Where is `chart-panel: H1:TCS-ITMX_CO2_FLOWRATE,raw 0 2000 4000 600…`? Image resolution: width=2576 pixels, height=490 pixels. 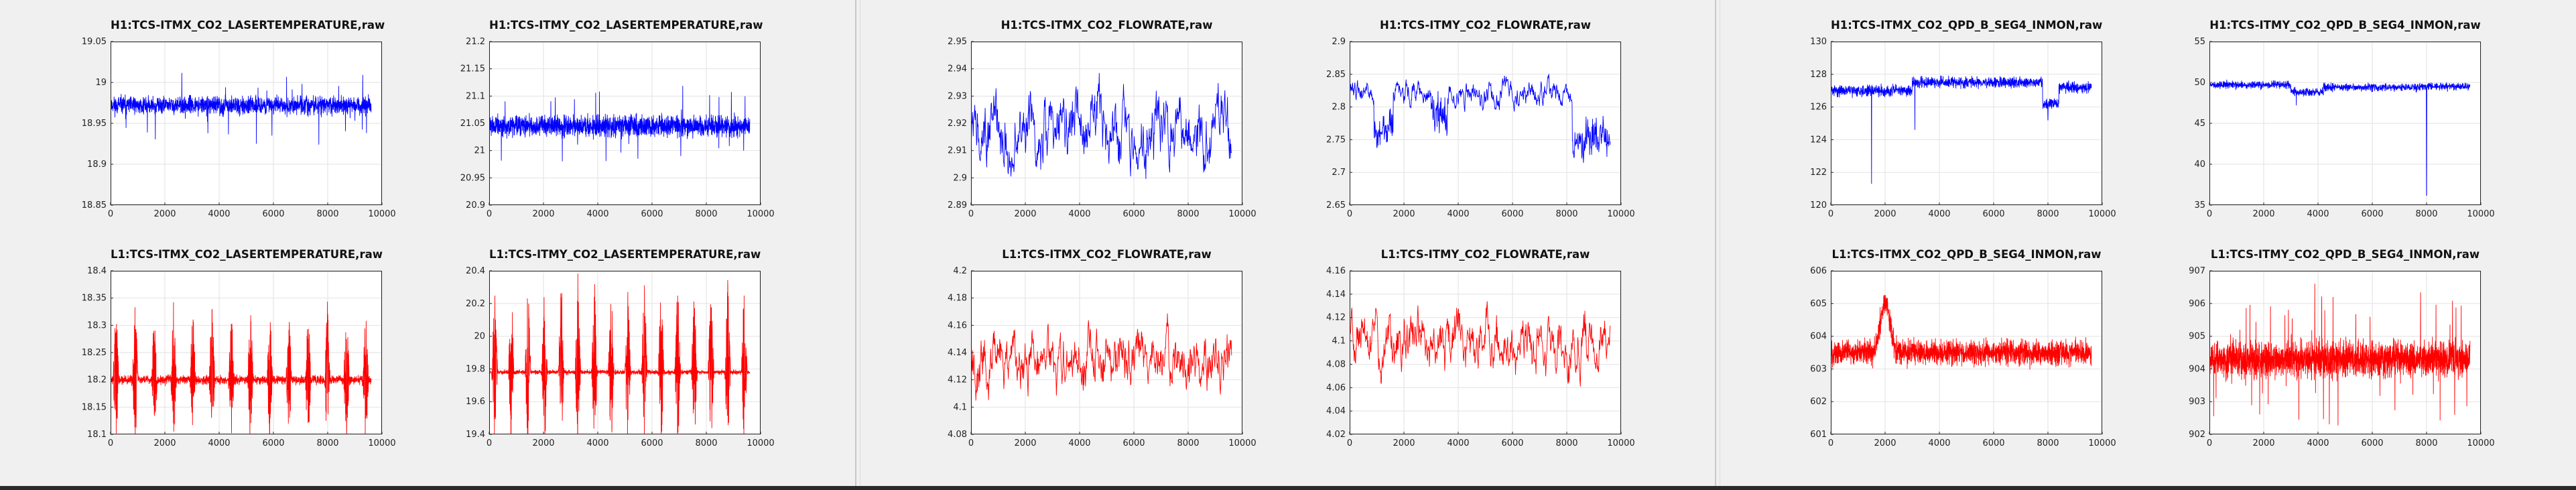
chart-panel: H1:TCS-ITMX_CO2_FLOWRATE,raw 0 2000 4000 600… is located at coordinates (1102, 119).